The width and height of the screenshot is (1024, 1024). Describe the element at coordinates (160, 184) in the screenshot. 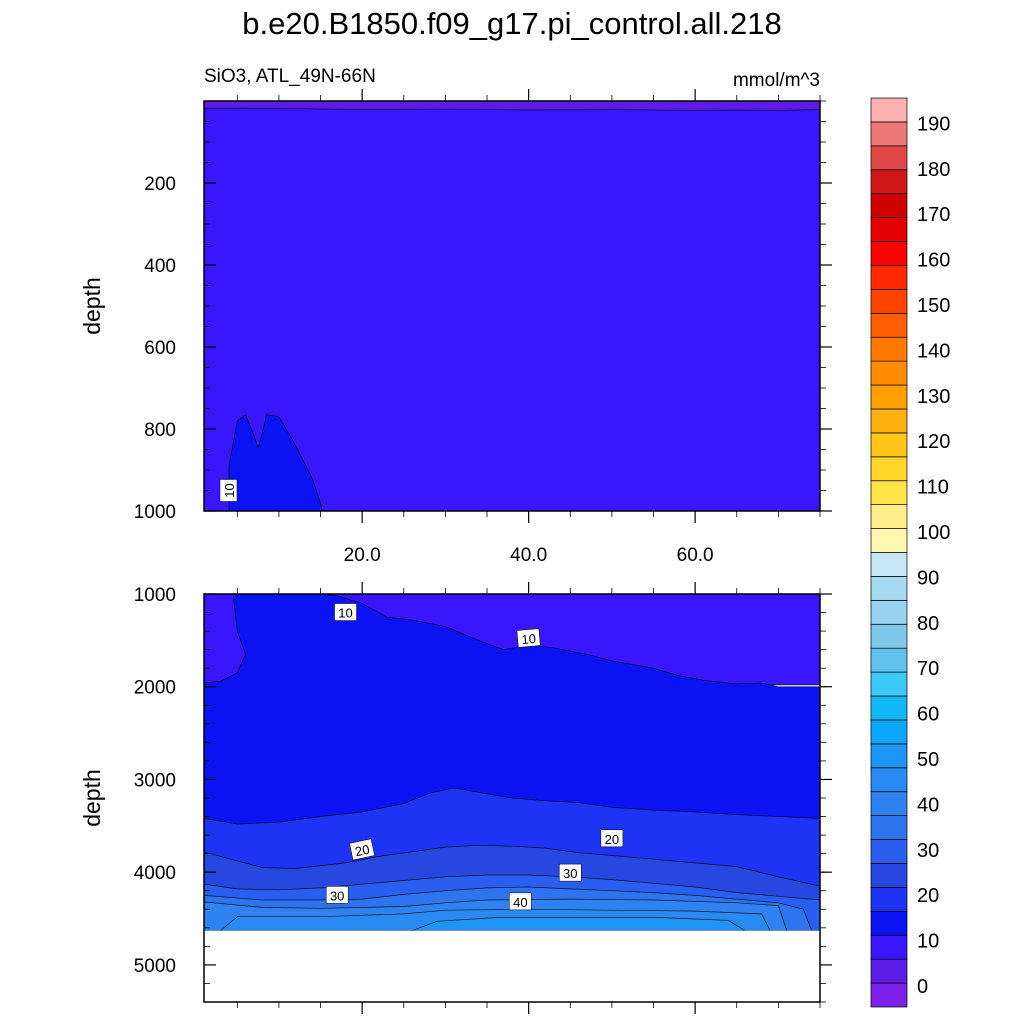

I see `upper-ytick-label: 200` at that location.